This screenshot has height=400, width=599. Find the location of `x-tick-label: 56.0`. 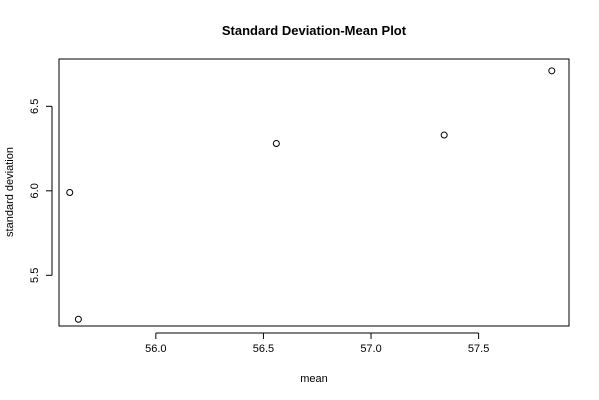

x-tick-label: 56.0 is located at coordinates (155, 349).